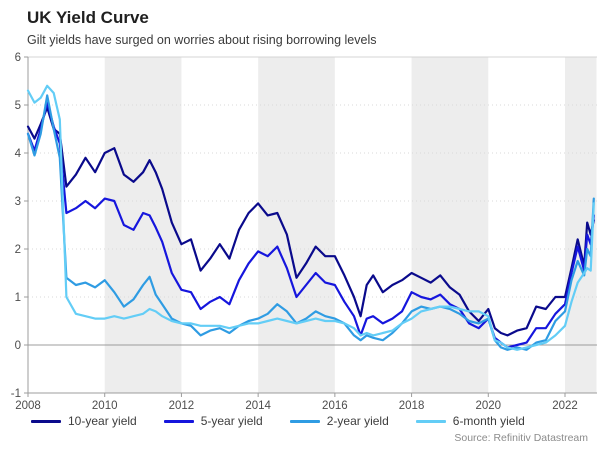 The height and width of the screenshot is (450, 600). What do you see at coordinates (231, 421) in the screenshot?
I see `legend-label: 5-year yield` at bounding box center [231, 421].